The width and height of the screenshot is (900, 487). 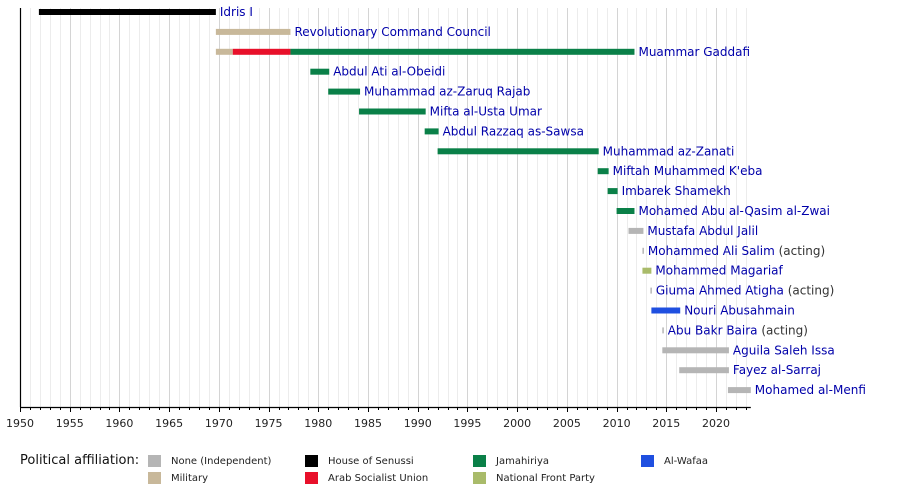 I want to click on x-tick-label: 1985, so click(x=368, y=423).